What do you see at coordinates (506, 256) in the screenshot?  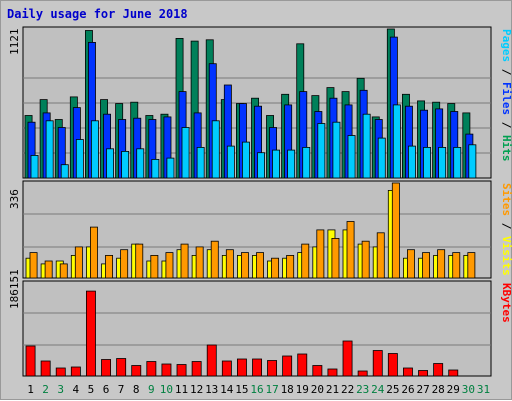 I see `legend-visits: Visits` at bounding box center [506, 256].